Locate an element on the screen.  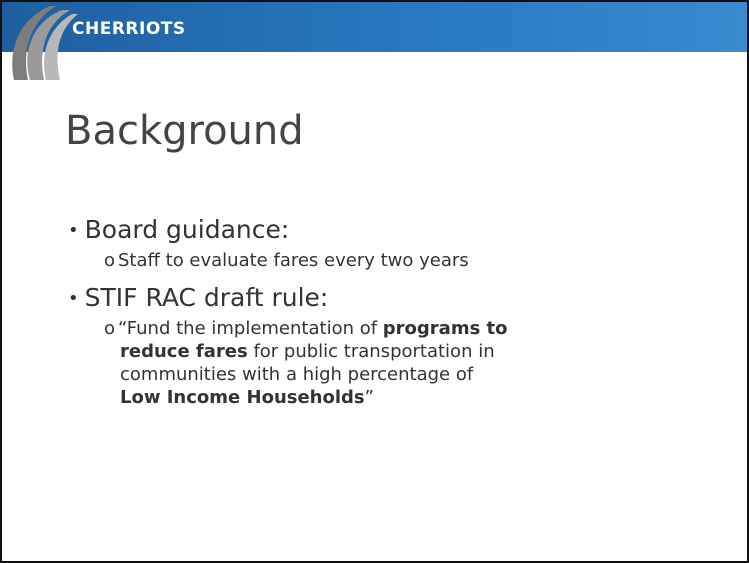
bold-text: programs to is located at coordinates (445, 328).